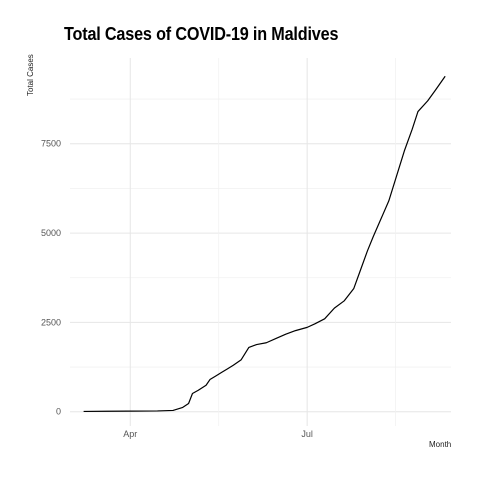 The height and width of the screenshot is (480, 480). What do you see at coordinates (201, 34) in the screenshot?
I see `chart-title: Total Cases of COVID-19 in Maldives` at bounding box center [201, 34].